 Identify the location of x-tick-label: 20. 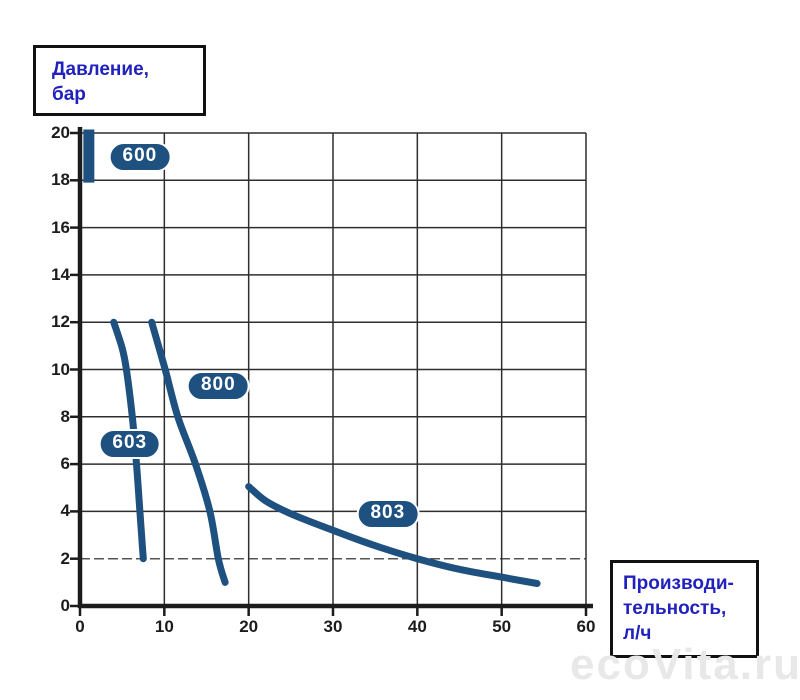
(249, 626).